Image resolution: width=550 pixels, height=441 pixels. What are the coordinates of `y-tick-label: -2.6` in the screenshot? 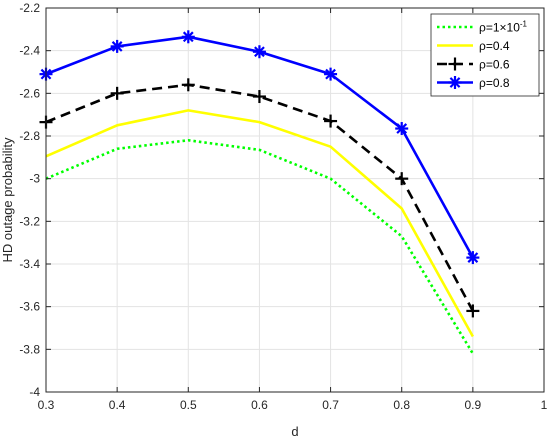 It's located at (29, 93).